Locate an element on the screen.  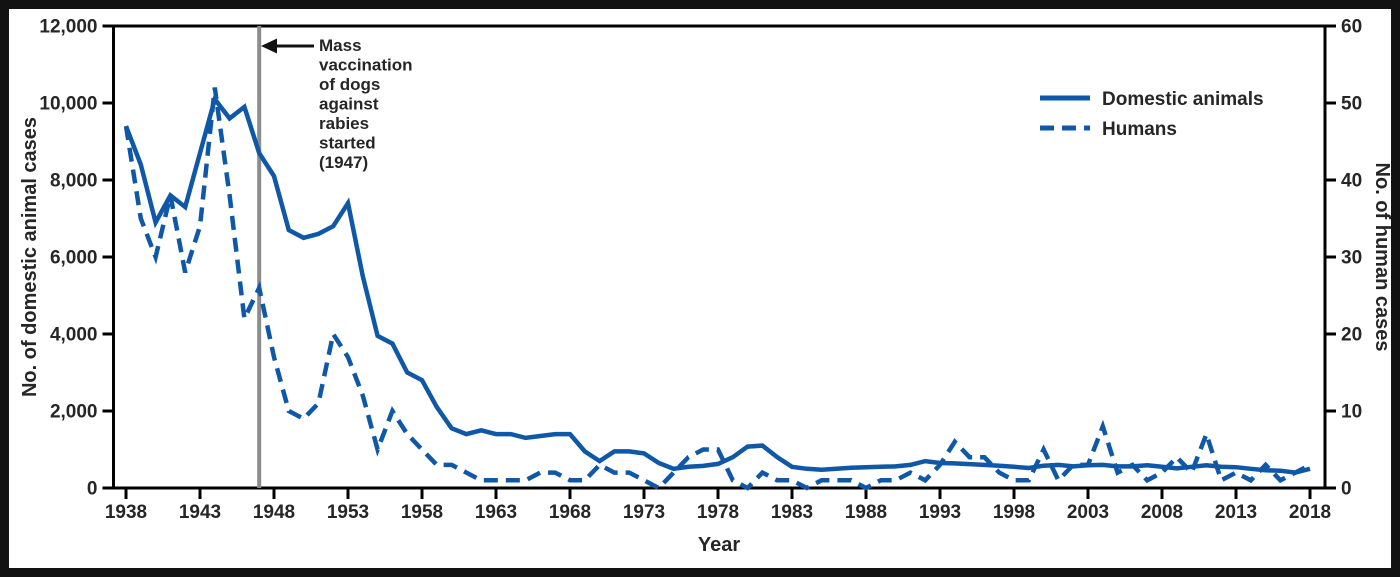
x-tick-label: 2013 is located at coordinates (1236, 512).